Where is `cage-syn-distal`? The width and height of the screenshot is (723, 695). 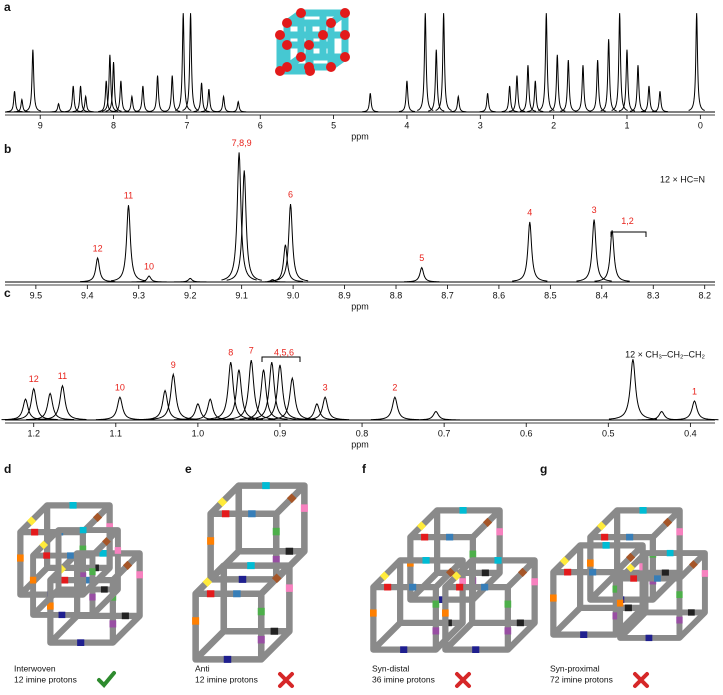 cage-syn-distal is located at coordinates (453, 579).